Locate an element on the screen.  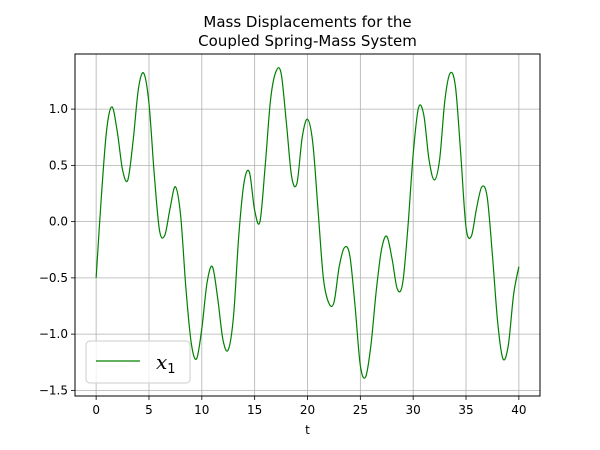
legend-label: x1 is located at coordinates (166, 363).